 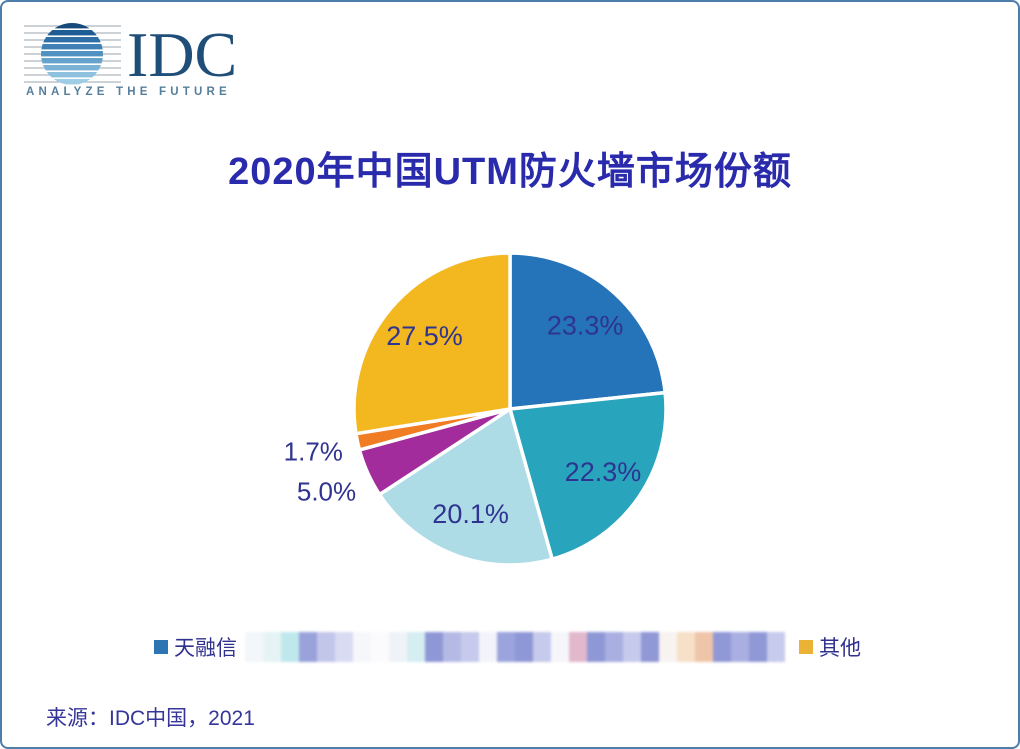 I want to click on legend-label-first: 天融信, so click(x=205, y=648).